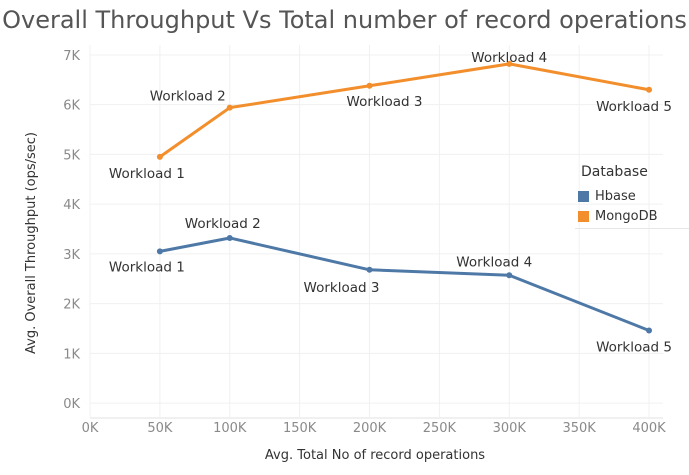  I want to click on y-tick-label: 4K, so click(71, 205).